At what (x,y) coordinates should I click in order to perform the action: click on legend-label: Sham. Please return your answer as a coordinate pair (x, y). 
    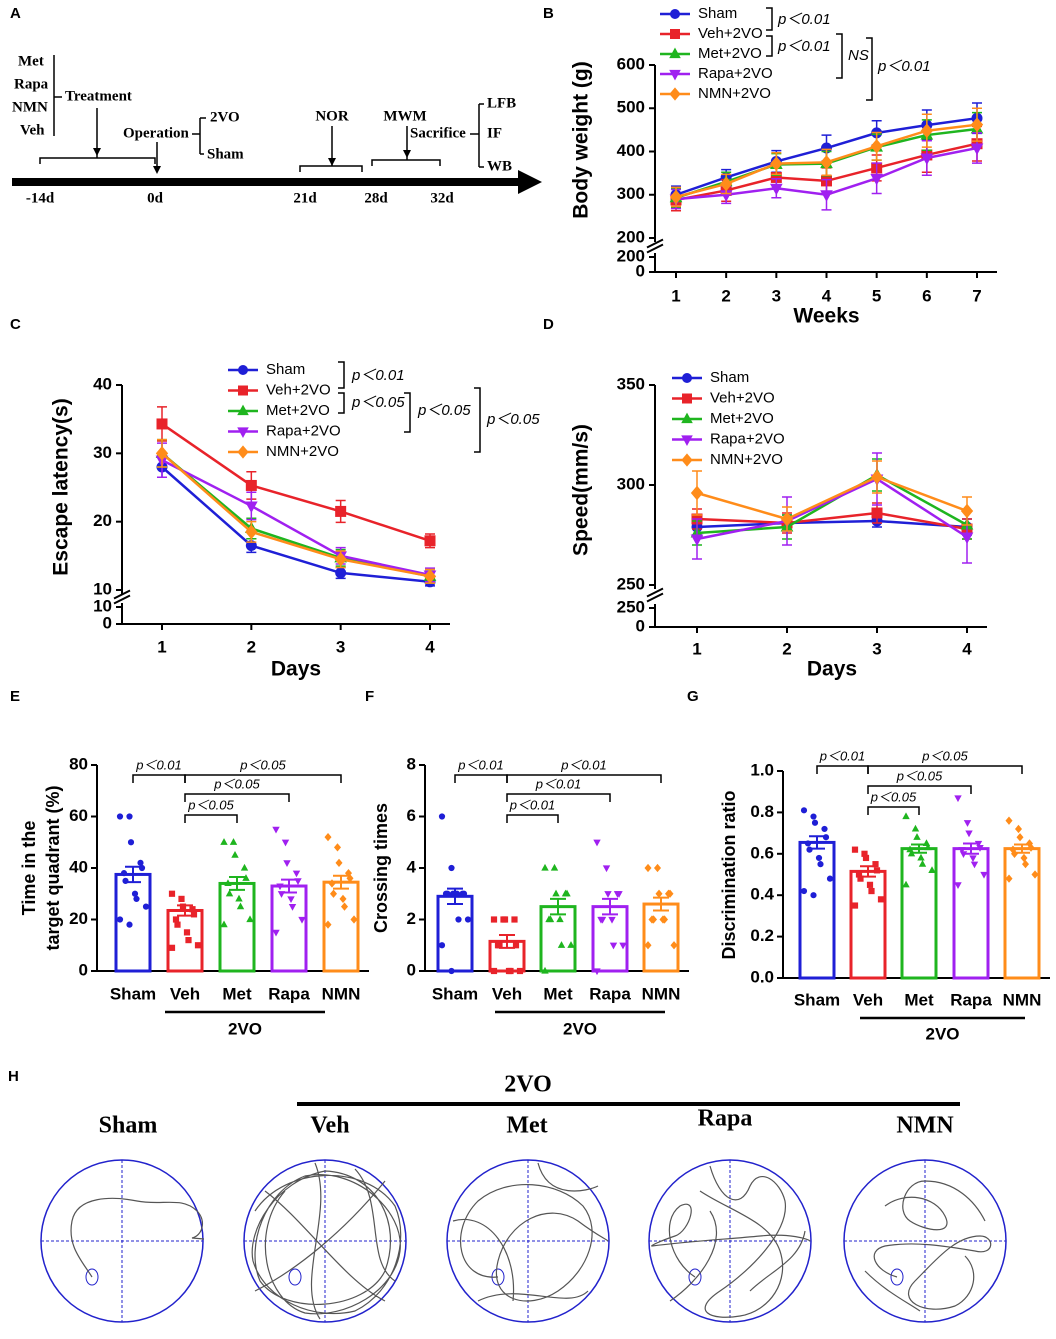
    Looking at the image, I should click on (285, 369).